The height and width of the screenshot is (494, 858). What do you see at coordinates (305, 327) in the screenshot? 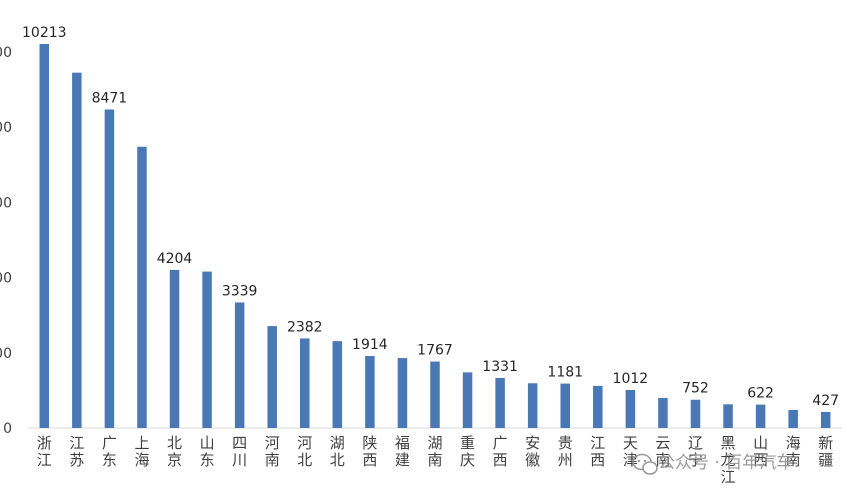
I see `data-label-8: 2382` at bounding box center [305, 327].